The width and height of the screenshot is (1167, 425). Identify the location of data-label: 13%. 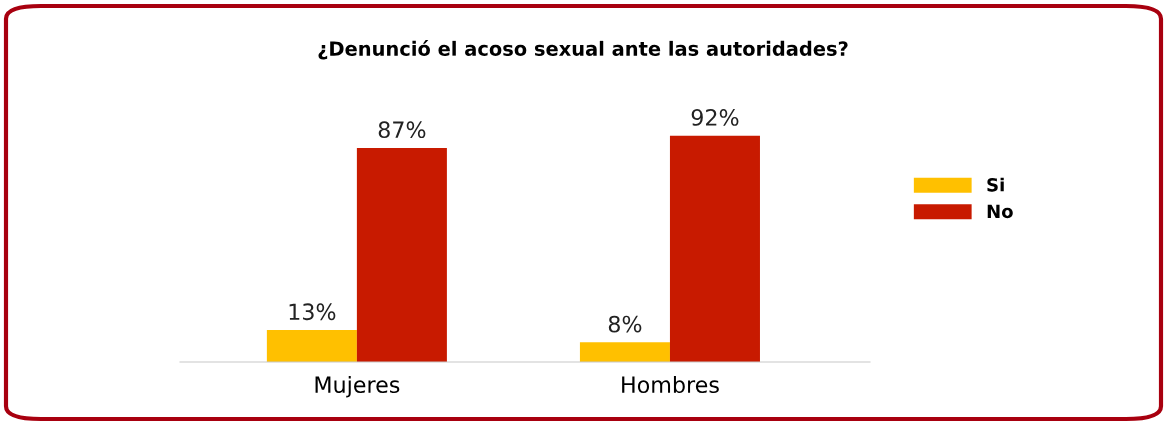
(312, 312).